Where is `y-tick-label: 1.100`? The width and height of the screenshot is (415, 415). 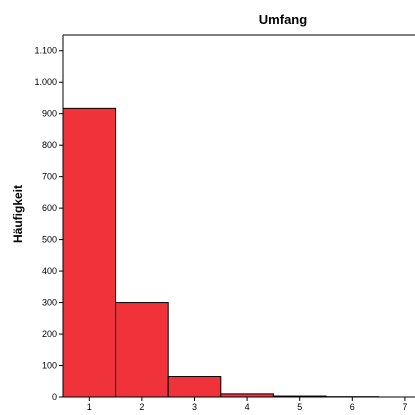 y-tick-label: 1.100 is located at coordinates (45, 51).